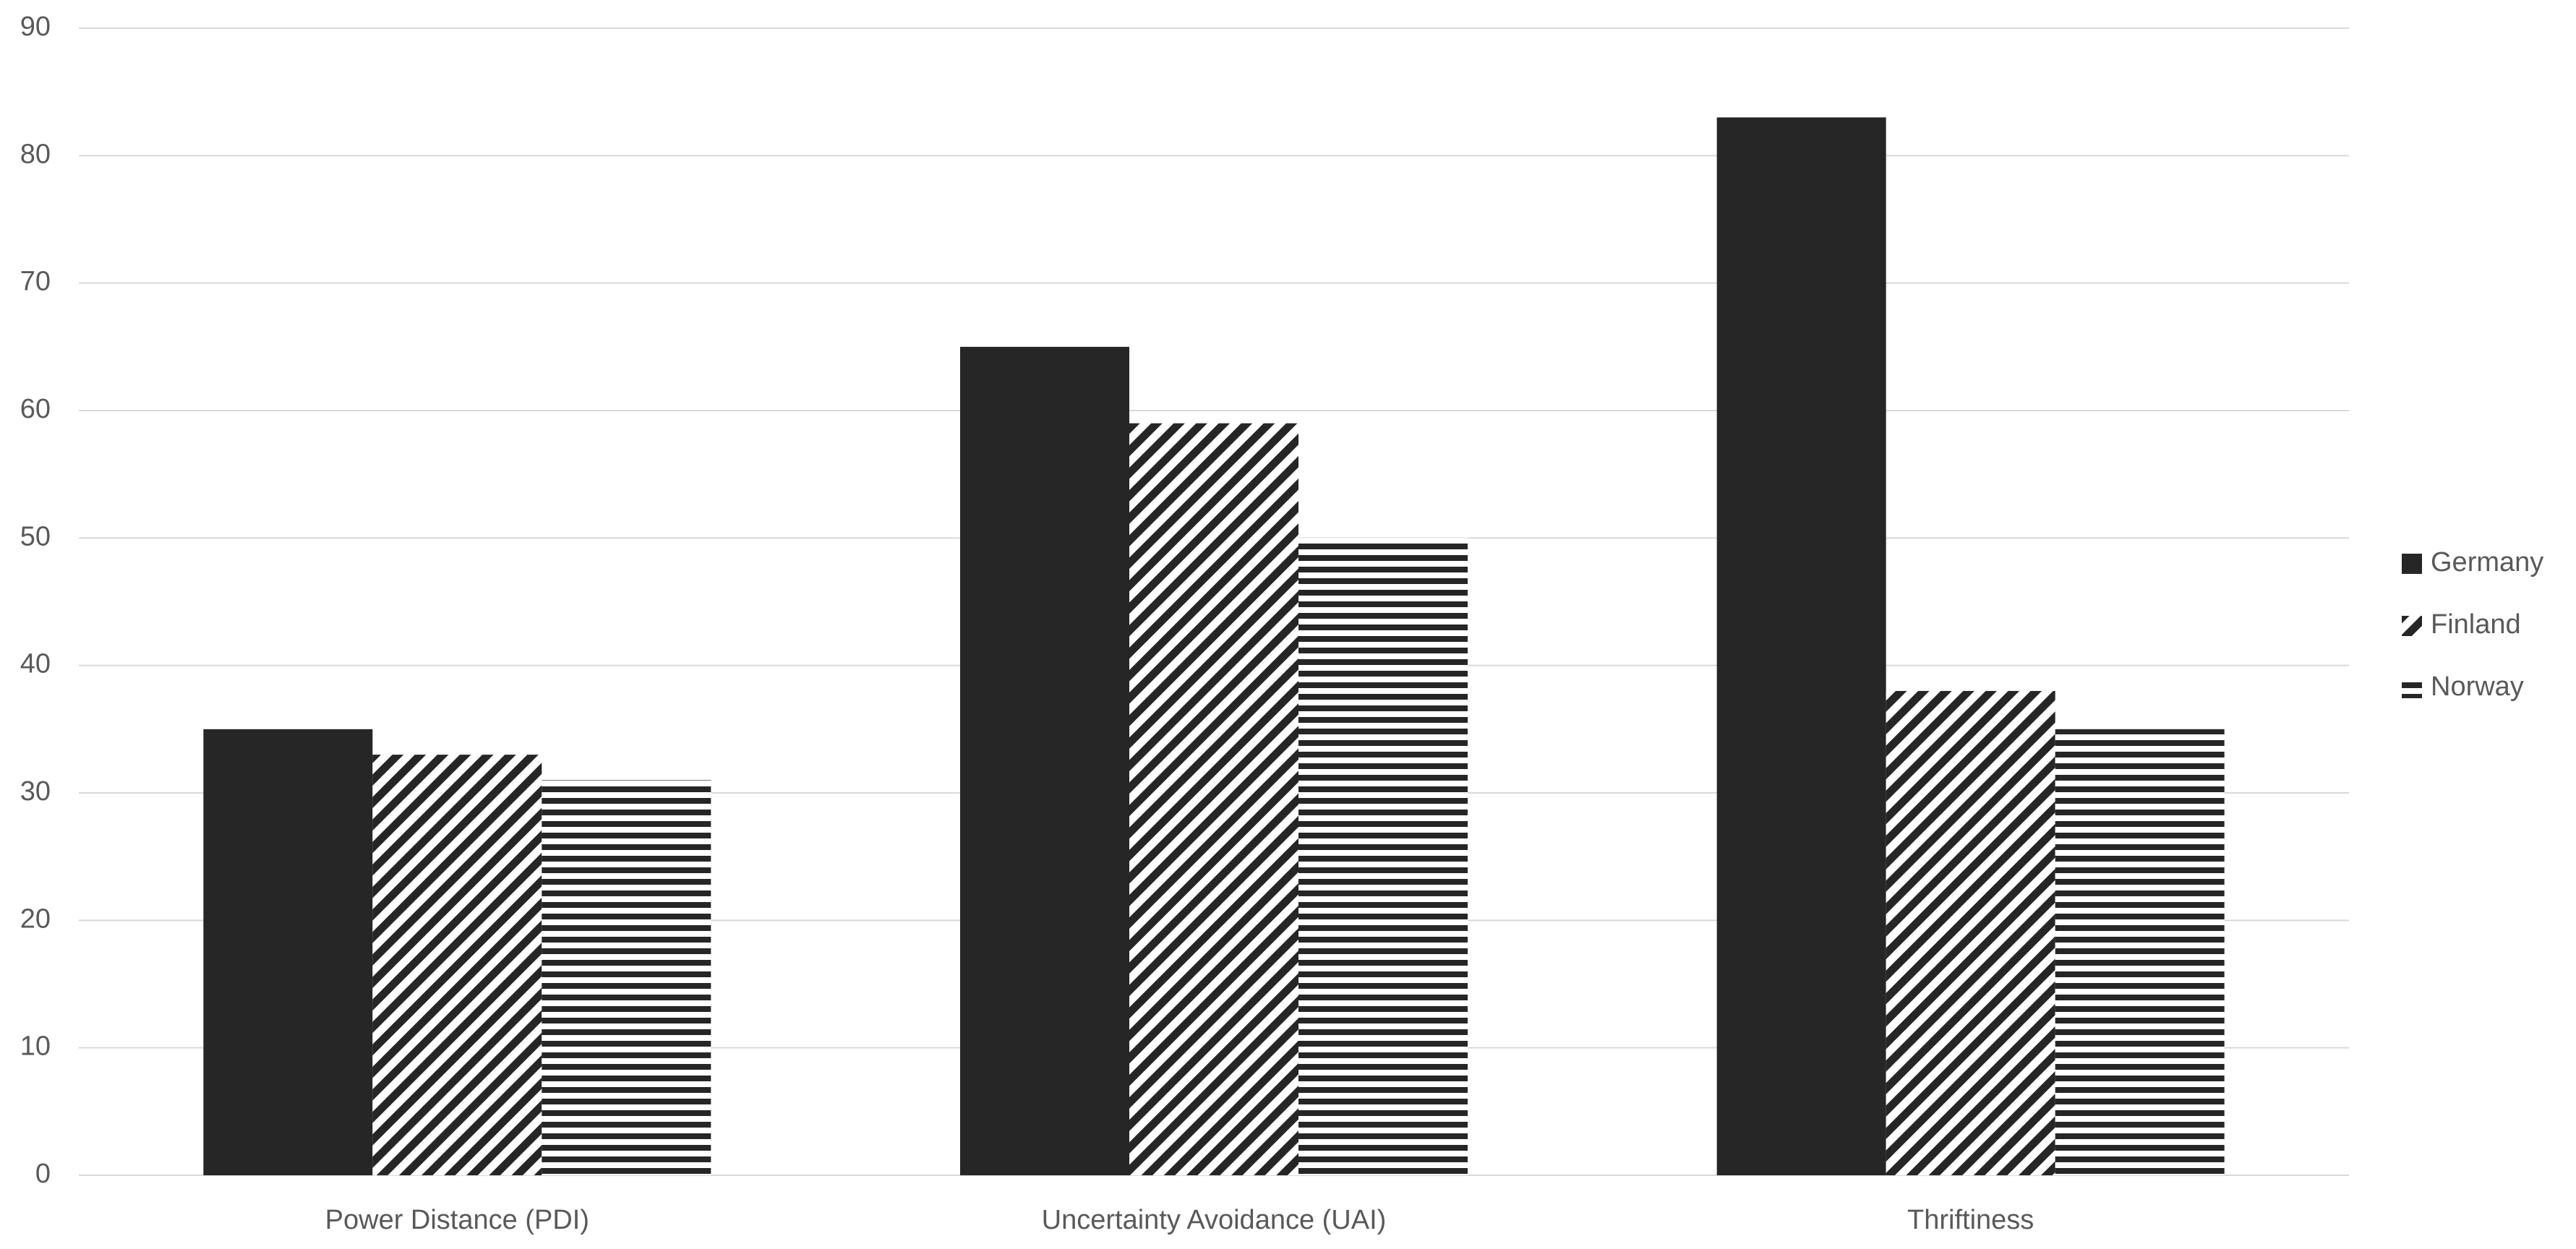 The width and height of the screenshot is (2576, 1249). I want to click on legend-label: Finland, so click(2476, 624).